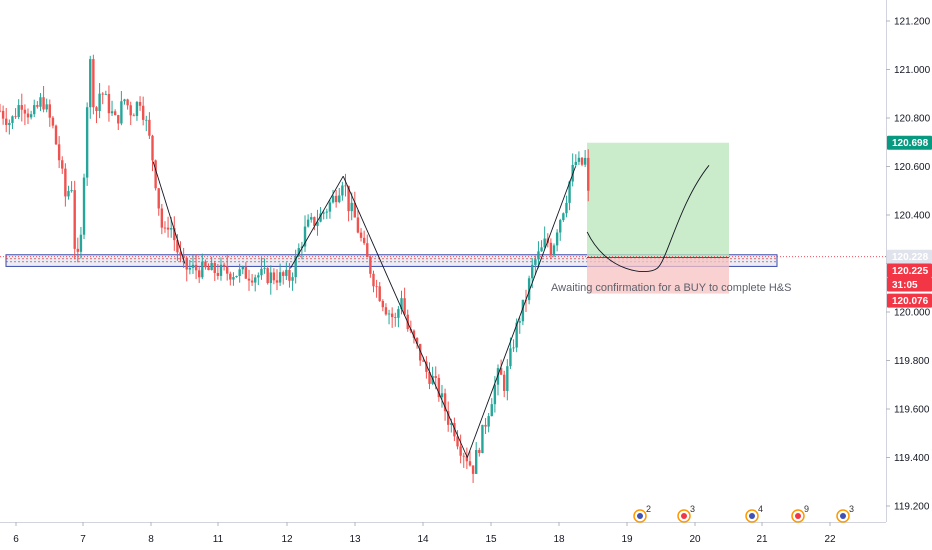  Describe the element at coordinates (912, 119) in the screenshot. I see `y-tick-label: 120.800` at that location.